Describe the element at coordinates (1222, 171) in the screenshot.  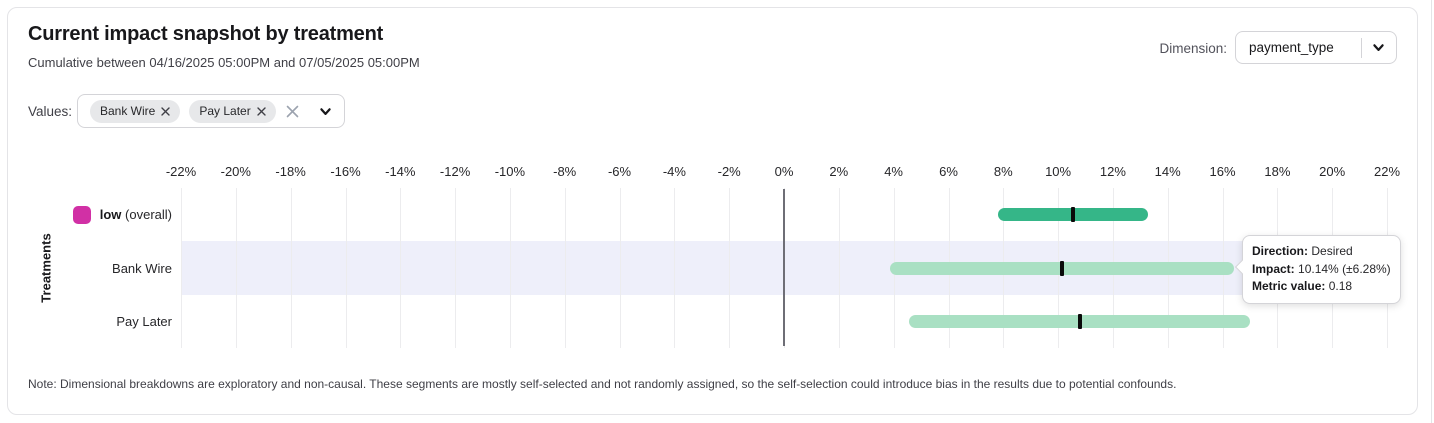
I see `x-tick-label: 16%` at that location.